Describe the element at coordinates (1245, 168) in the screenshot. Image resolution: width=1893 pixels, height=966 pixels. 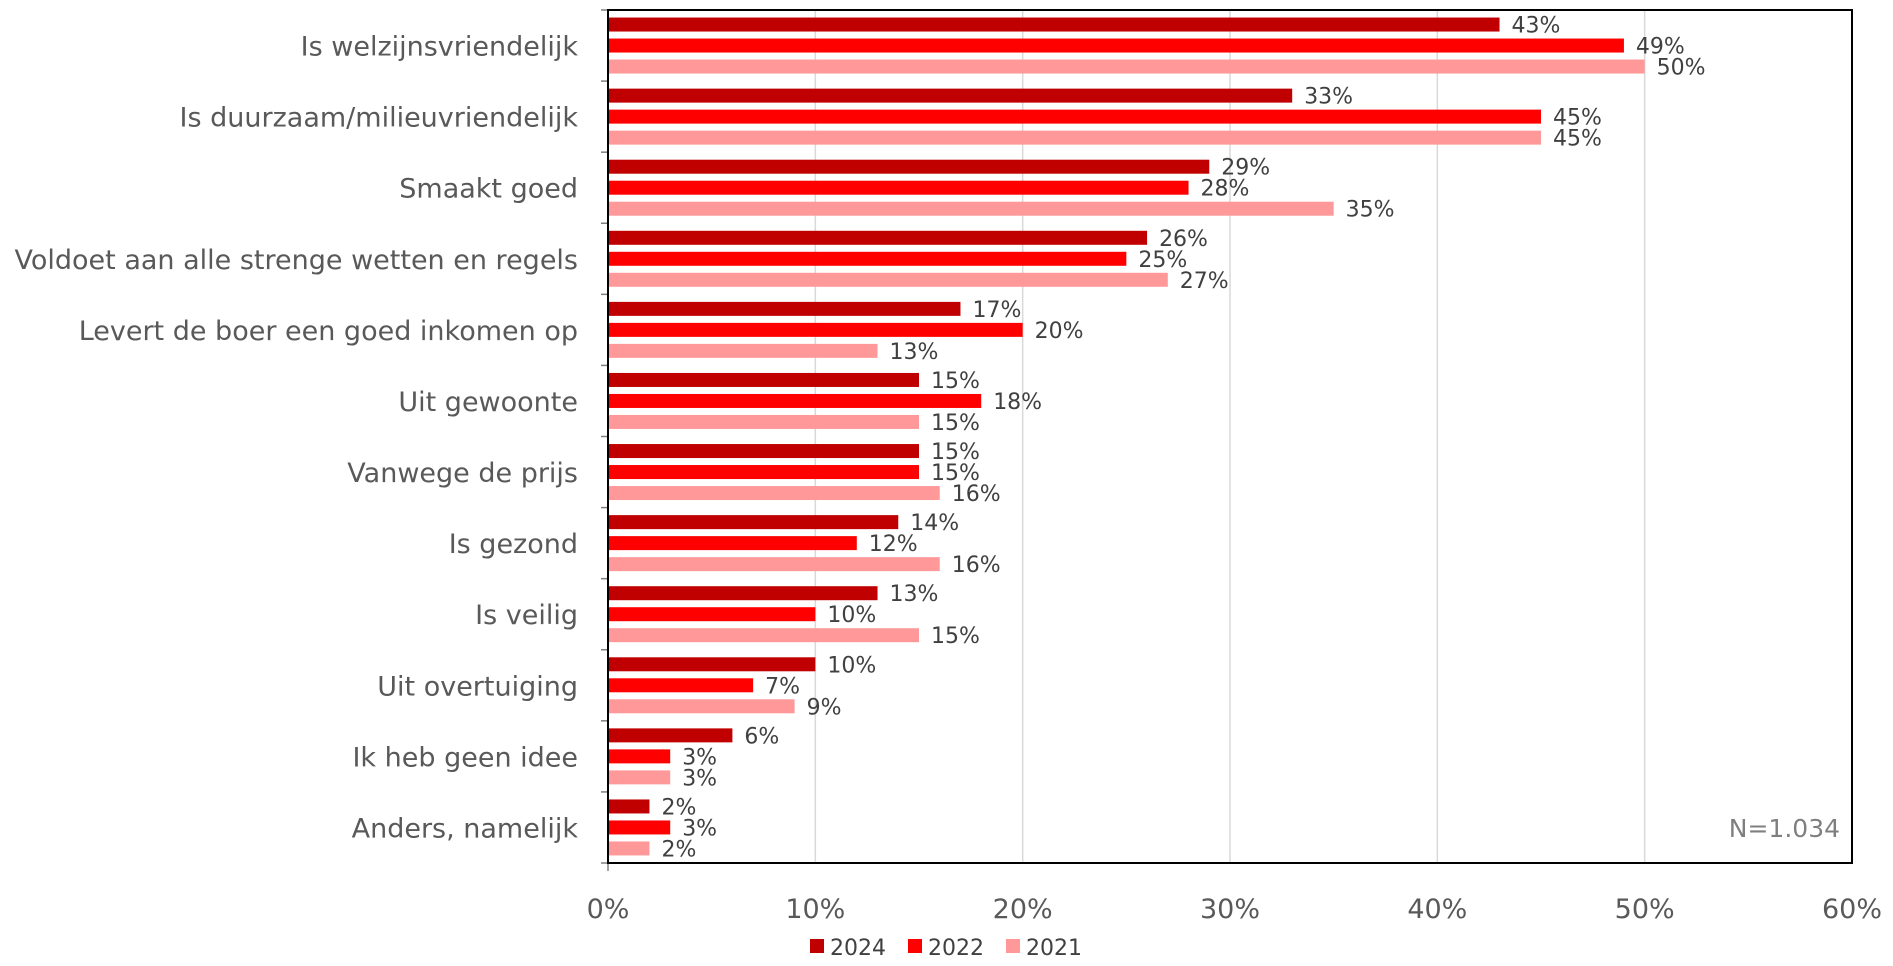
I see `data-label-2024: 29%` at that location.